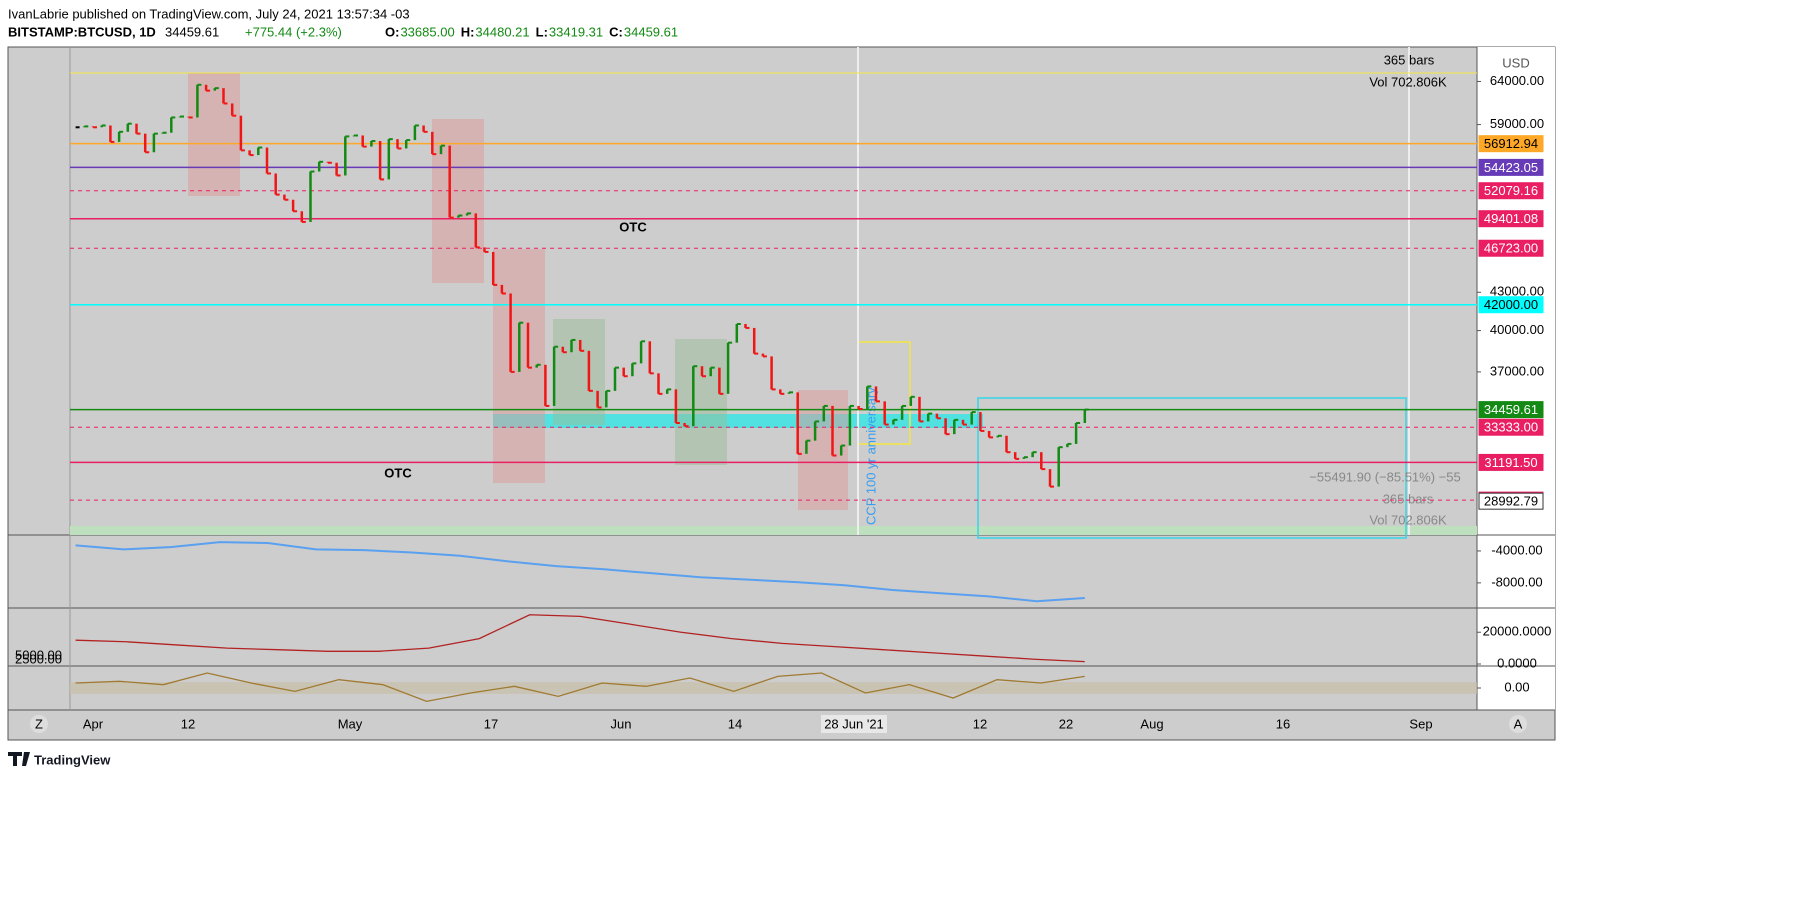 The width and height of the screenshot is (1805, 904). Describe the element at coordinates (19, 759) in the screenshot. I see `logo` at that location.